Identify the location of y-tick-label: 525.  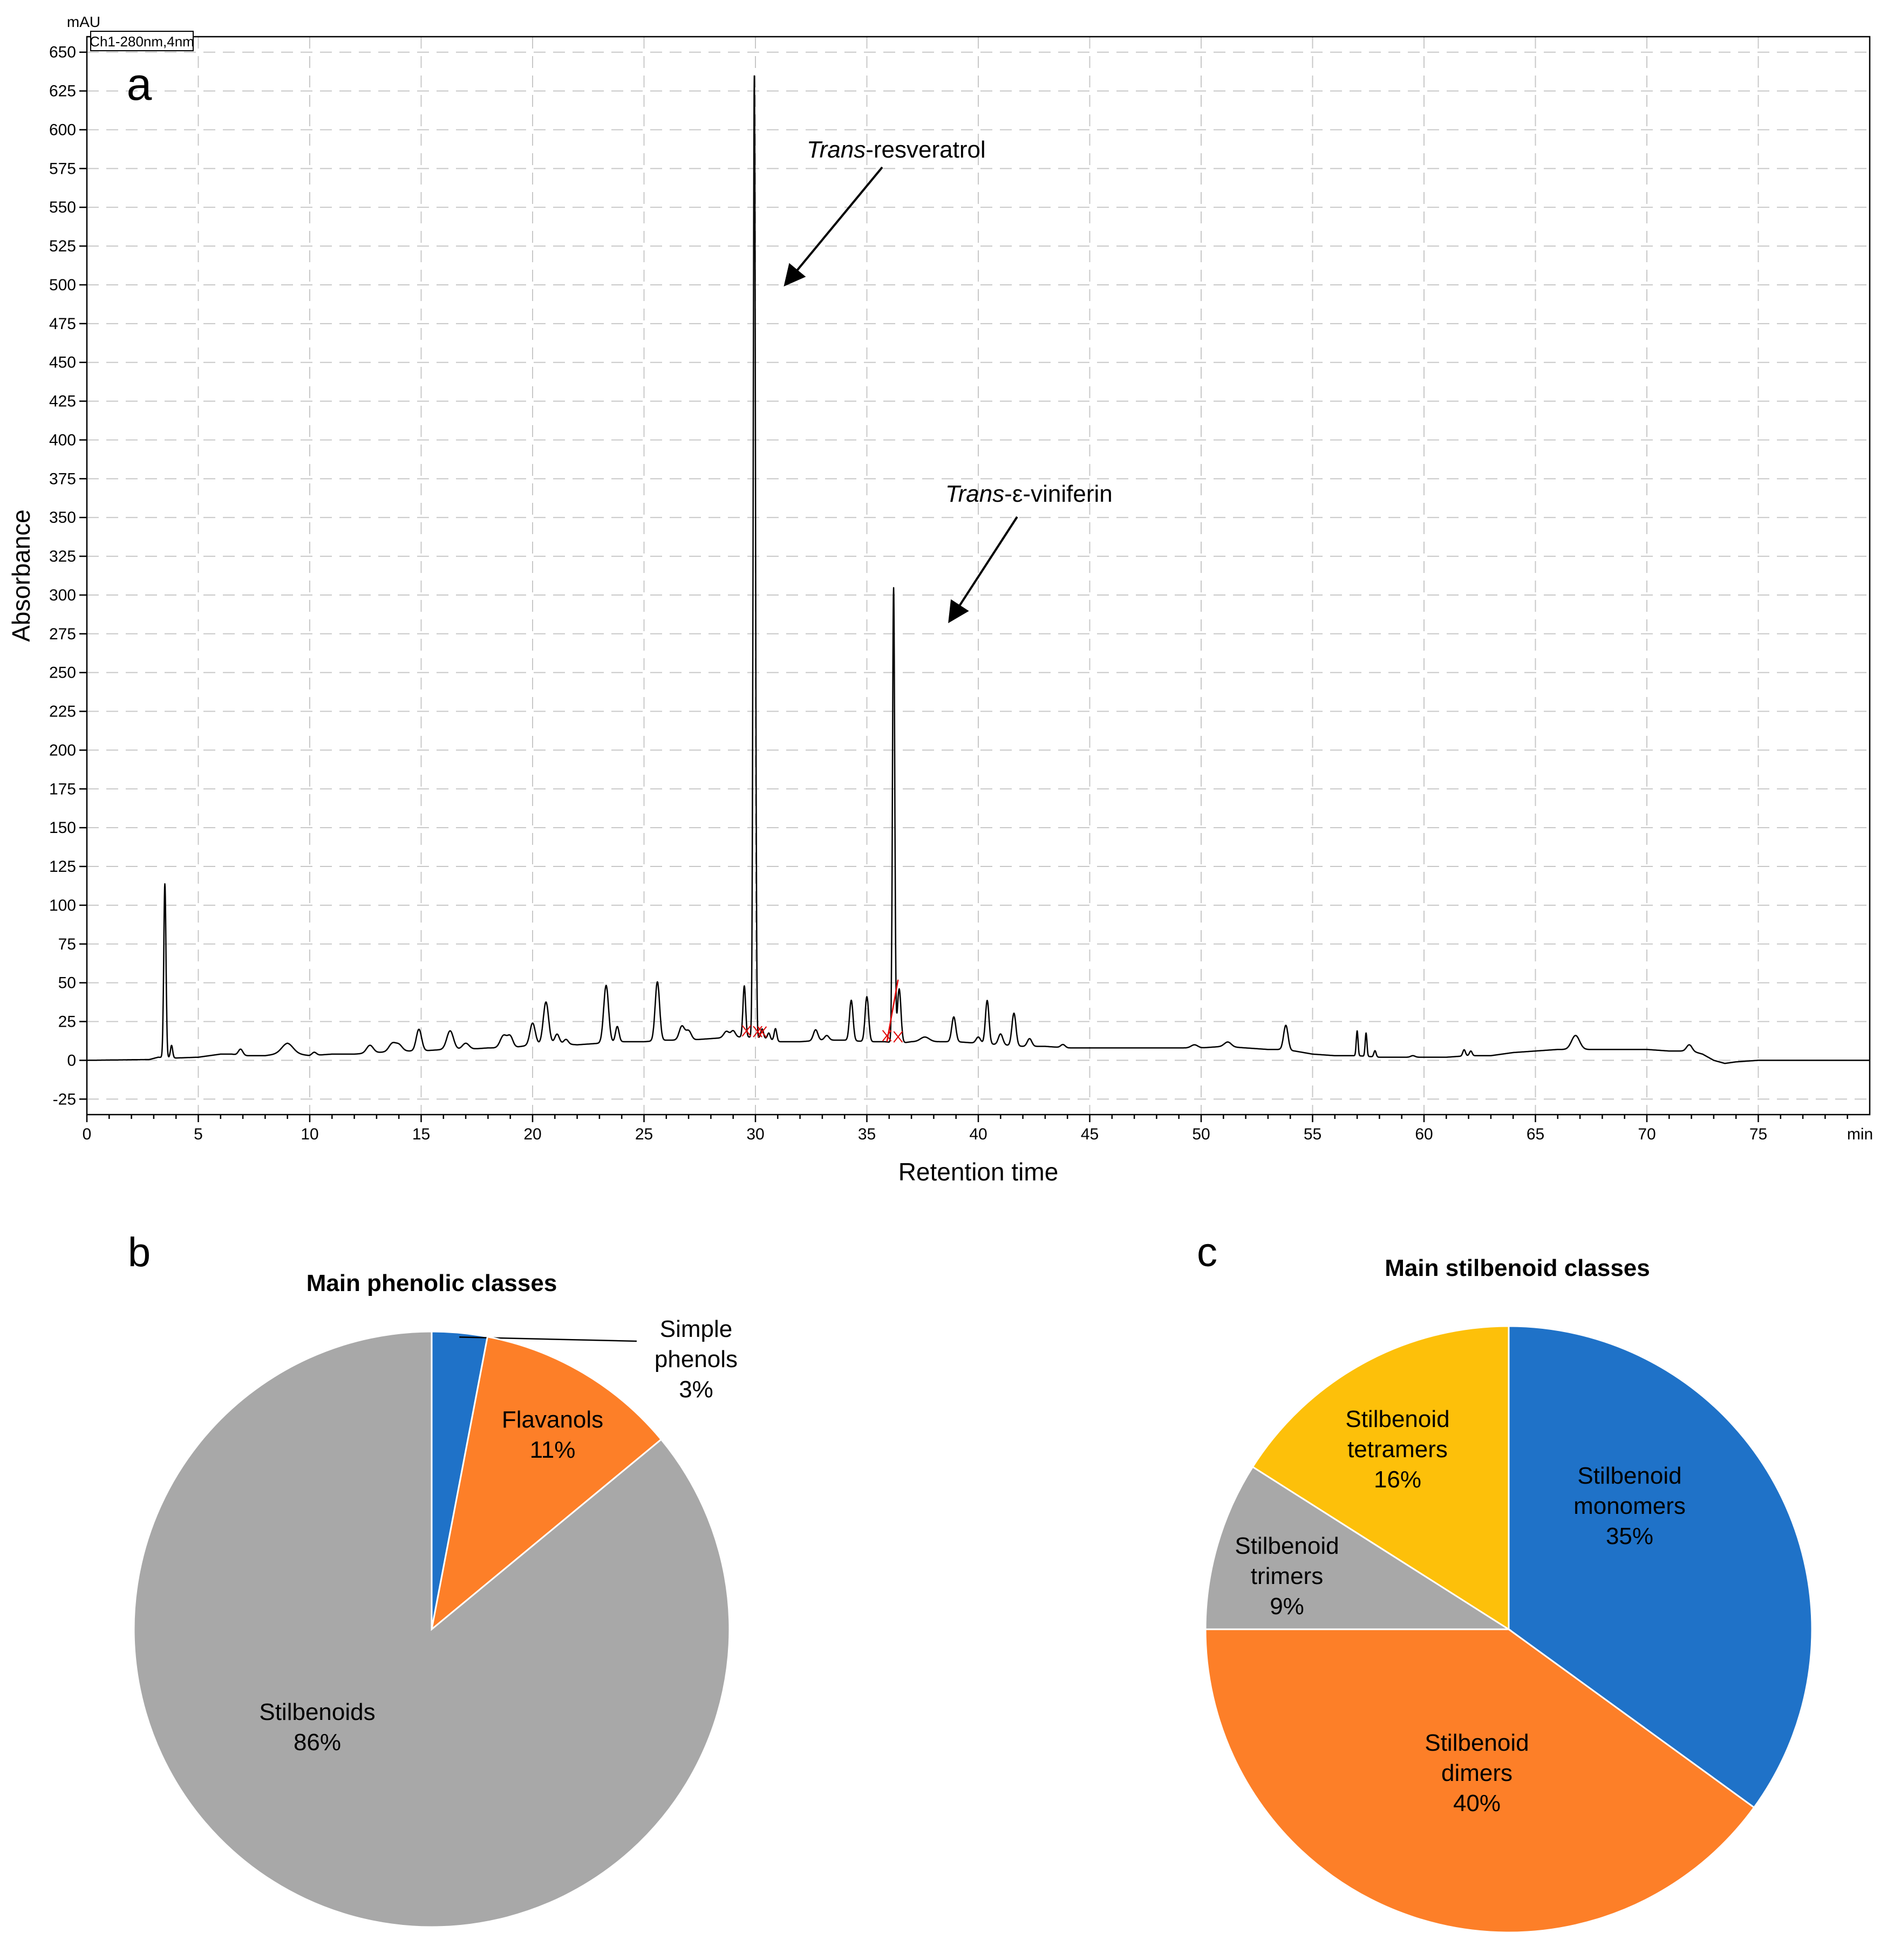
(63, 246).